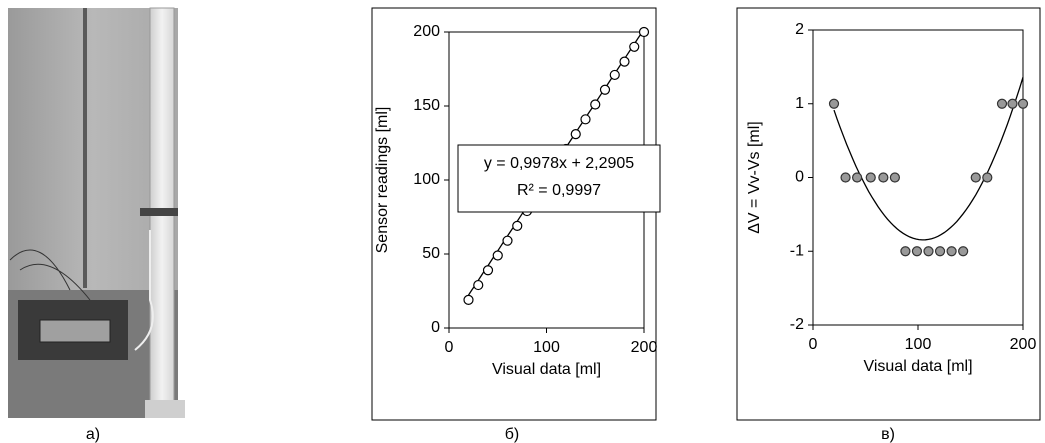 Image resolution: width=1045 pixels, height=443 pixels. What do you see at coordinates (928, 159) in the screenshot?
I see `trendline` at bounding box center [928, 159].